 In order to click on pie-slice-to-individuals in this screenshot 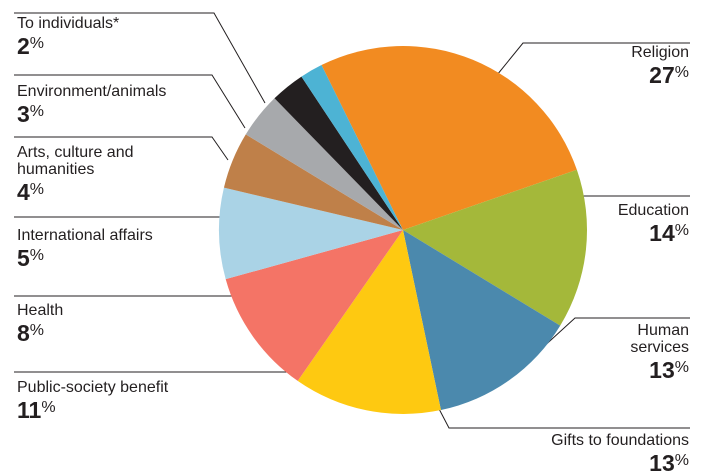, I will do `click(352, 147)`.